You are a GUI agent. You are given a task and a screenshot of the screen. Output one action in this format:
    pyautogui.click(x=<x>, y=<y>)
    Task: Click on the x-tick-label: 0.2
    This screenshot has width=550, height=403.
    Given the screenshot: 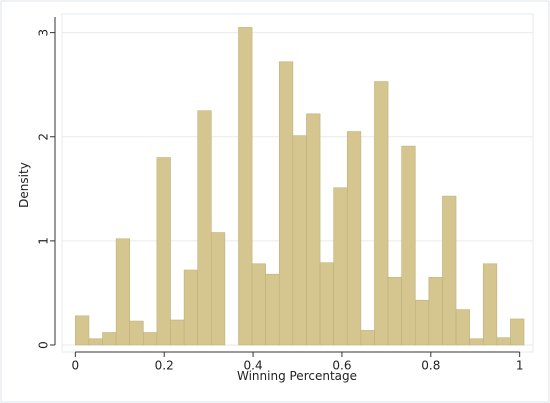 What is the action you would take?
    pyautogui.click(x=164, y=366)
    